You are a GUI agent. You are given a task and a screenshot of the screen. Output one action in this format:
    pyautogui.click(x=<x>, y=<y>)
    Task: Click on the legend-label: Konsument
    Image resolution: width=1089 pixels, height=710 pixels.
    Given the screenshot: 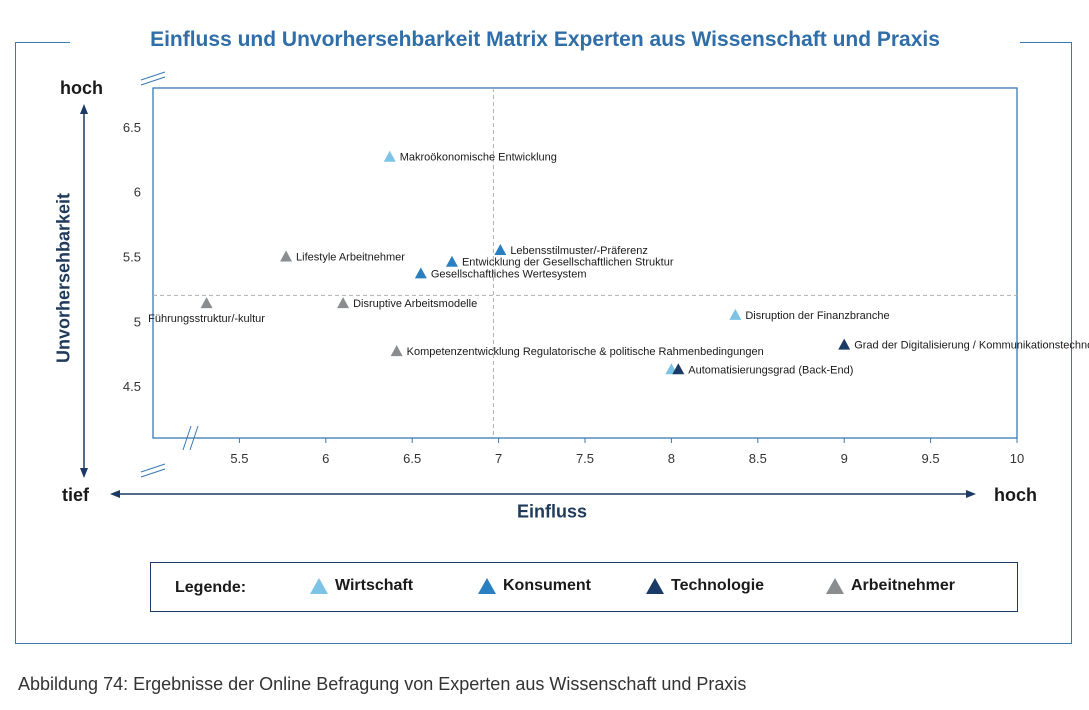 What is the action you would take?
    pyautogui.click(x=547, y=585)
    